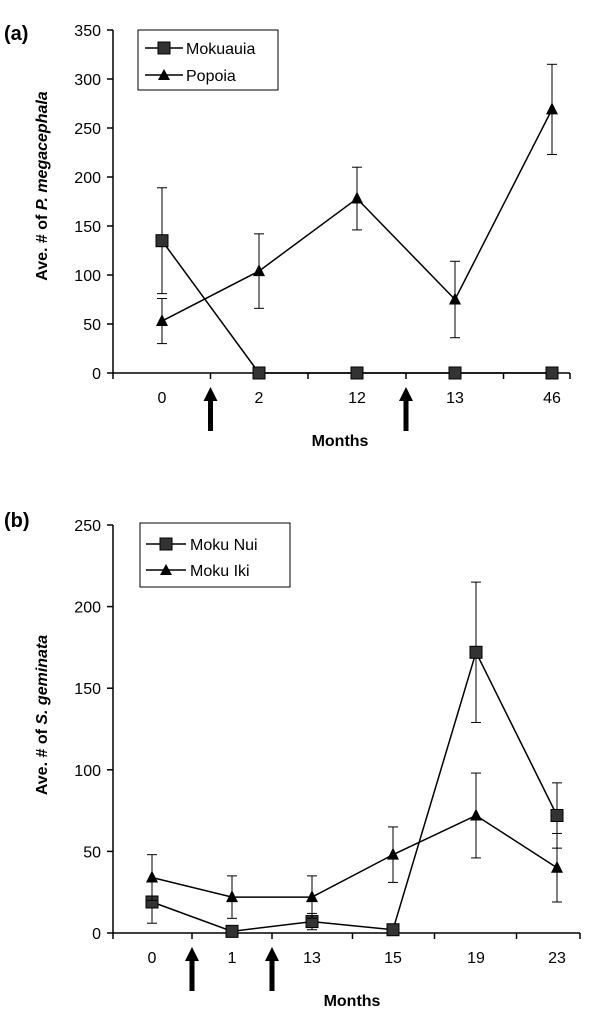 The image size is (599, 1013). Describe the element at coordinates (557, 958) in the screenshot. I see `x-tick-label: 23` at that location.